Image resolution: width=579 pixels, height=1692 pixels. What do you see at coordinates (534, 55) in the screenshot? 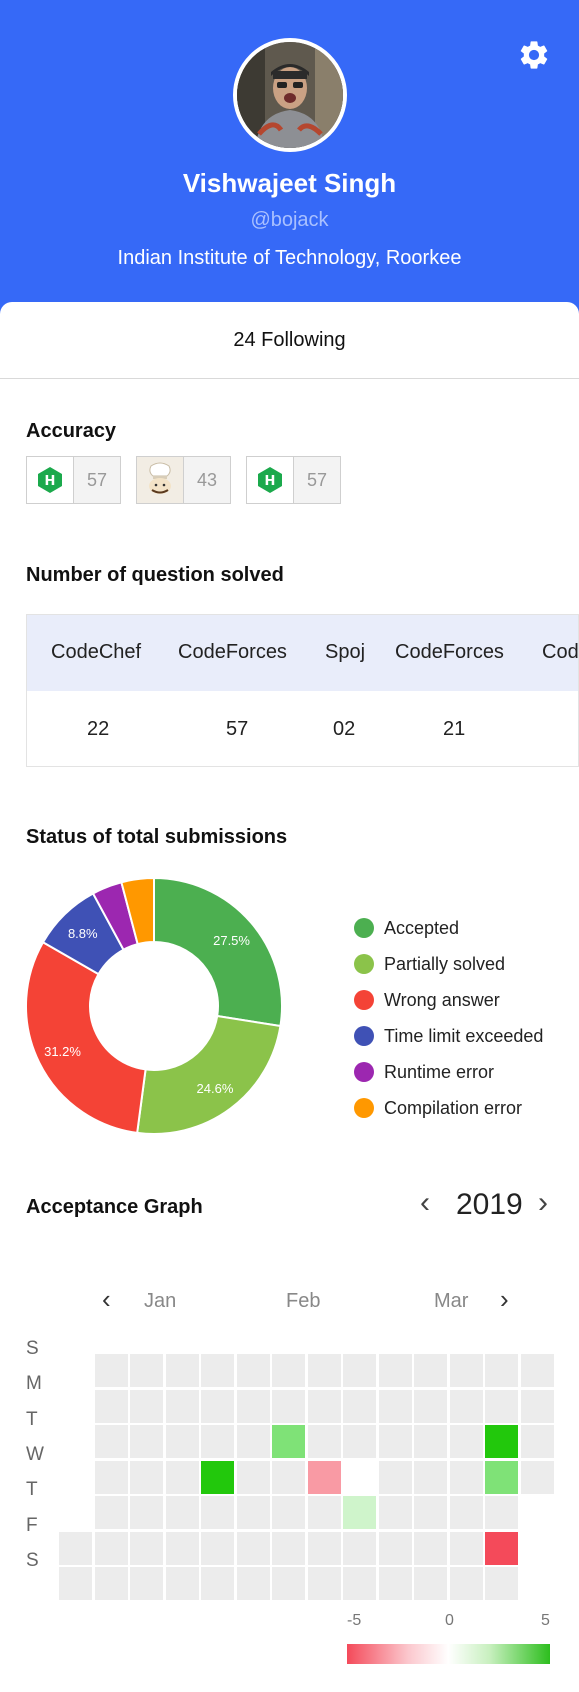
I see `settings-gear-icon` at bounding box center [534, 55].